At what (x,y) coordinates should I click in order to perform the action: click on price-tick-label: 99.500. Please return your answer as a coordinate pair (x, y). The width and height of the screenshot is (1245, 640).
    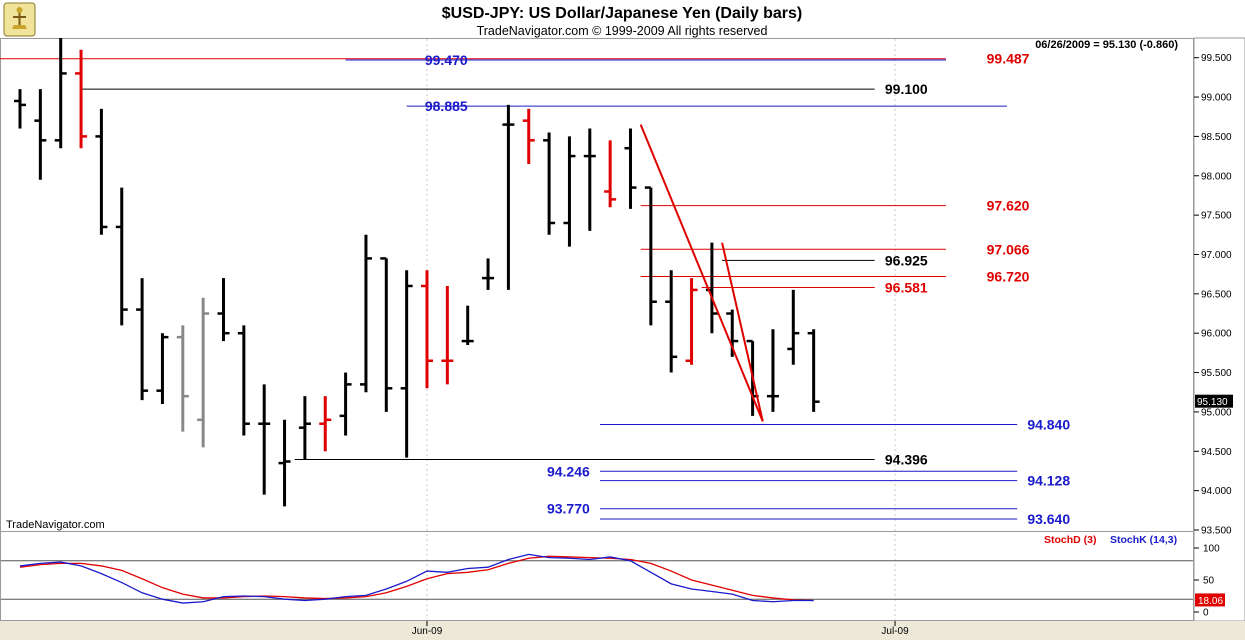
    Looking at the image, I should click on (1216, 58).